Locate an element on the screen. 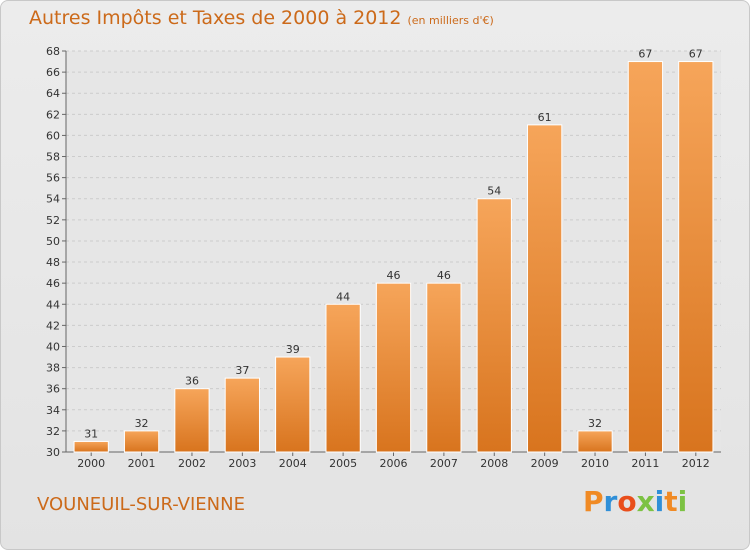 The image size is (750, 550). x-tick-label: 2009 is located at coordinates (545, 463).